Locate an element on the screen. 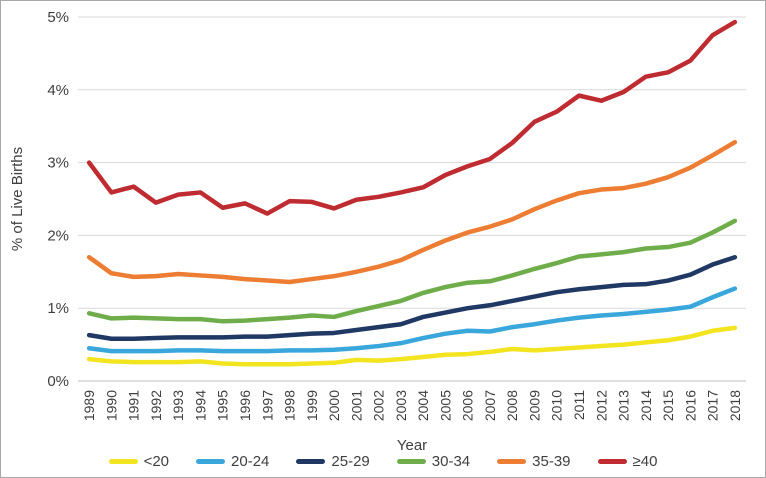 Image resolution: width=766 pixels, height=478 pixels. y-tick-label: 3% is located at coordinates (58, 163).